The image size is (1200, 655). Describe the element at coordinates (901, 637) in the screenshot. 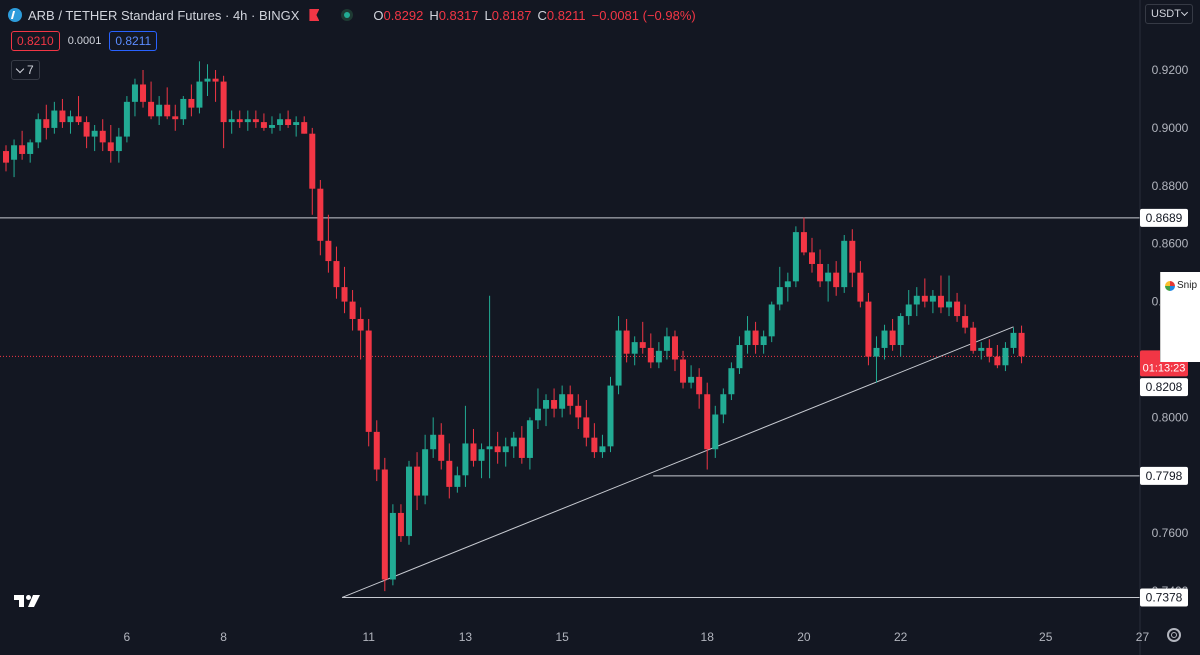

I see `x-axis-tick-label: 22` at that location.